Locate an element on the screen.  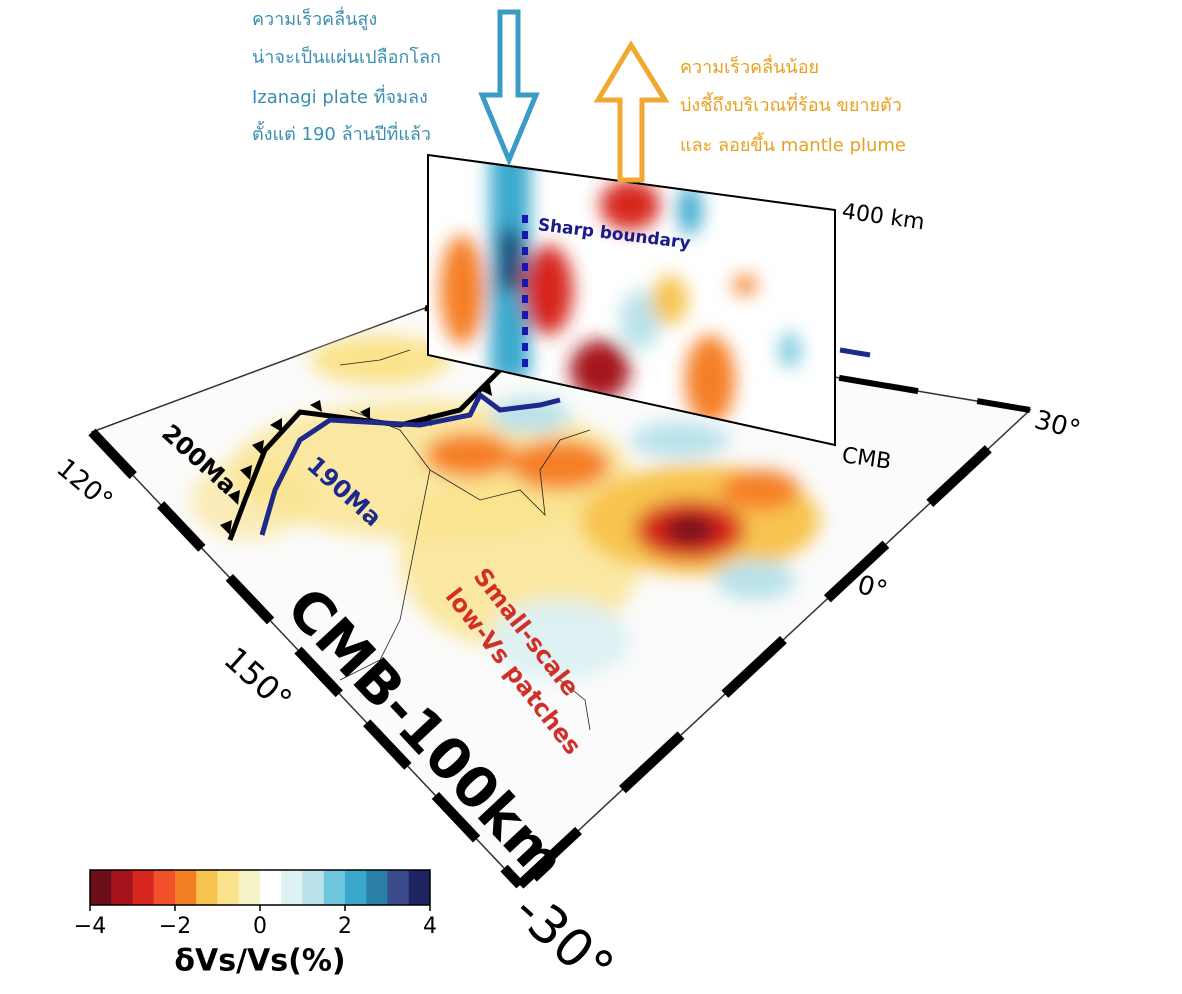
axis-label: -30° is located at coordinates (563, 937).